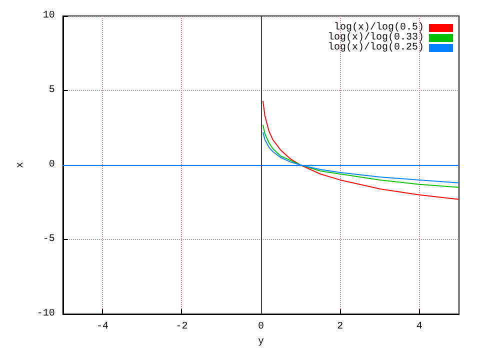  I want to click on y-tick-label: -10, so click(45, 314).